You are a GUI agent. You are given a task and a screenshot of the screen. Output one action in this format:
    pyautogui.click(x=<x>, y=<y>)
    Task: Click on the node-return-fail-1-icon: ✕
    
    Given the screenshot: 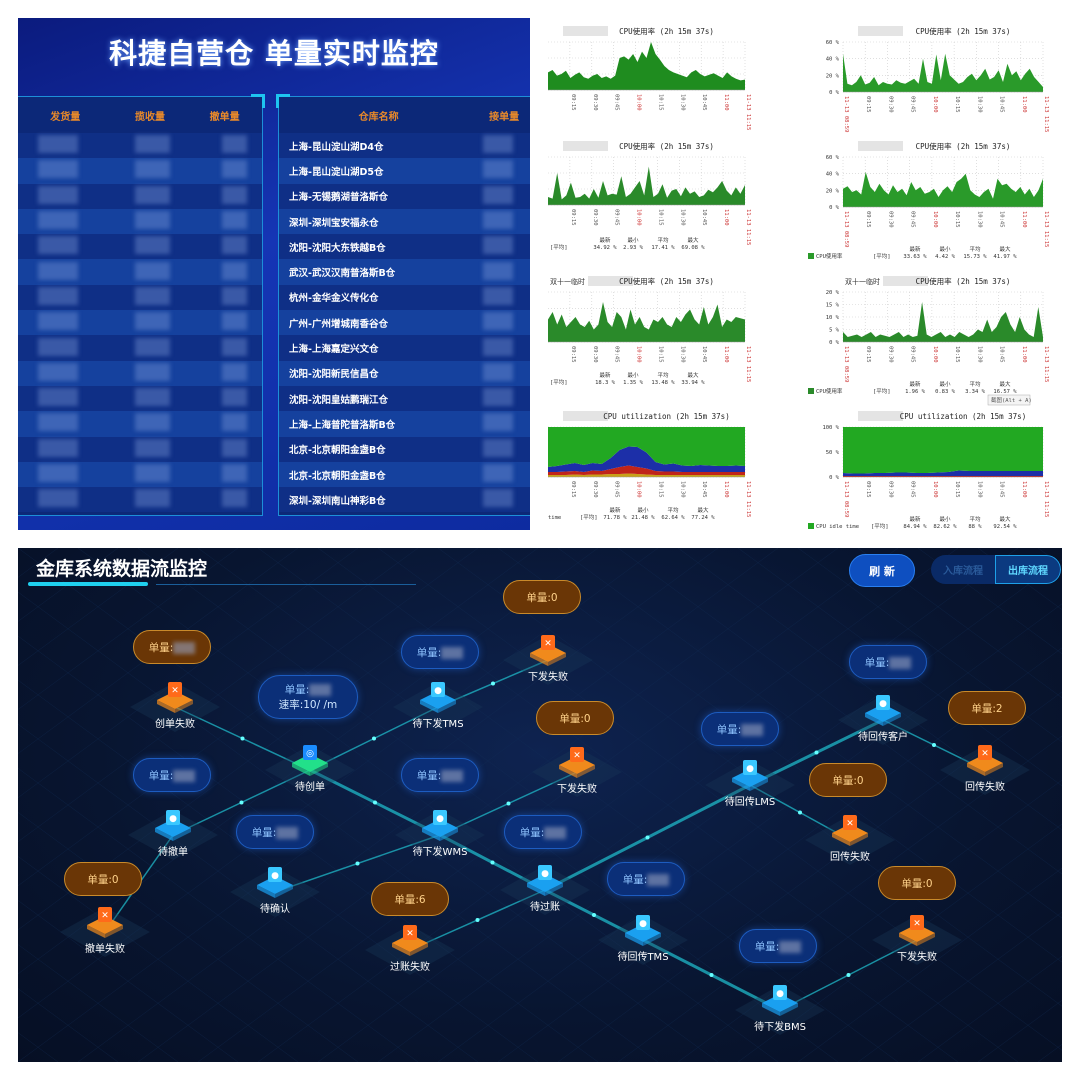 What is the action you would take?
    pyautogui.click(x=850, y=830)
    